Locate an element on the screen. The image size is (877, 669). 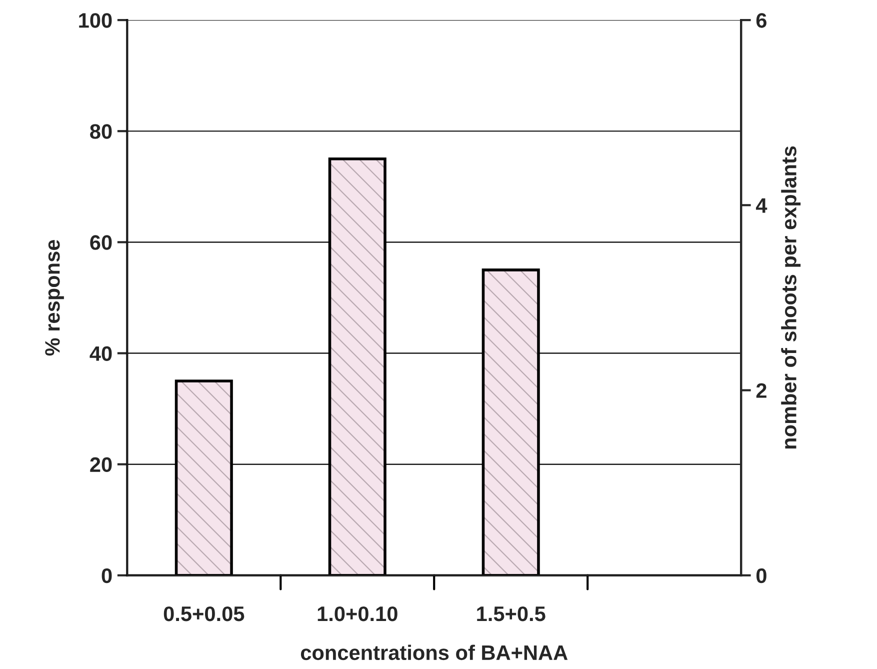
x-tick-label: 1.0+0.10 is located at coordinates (358, 614).